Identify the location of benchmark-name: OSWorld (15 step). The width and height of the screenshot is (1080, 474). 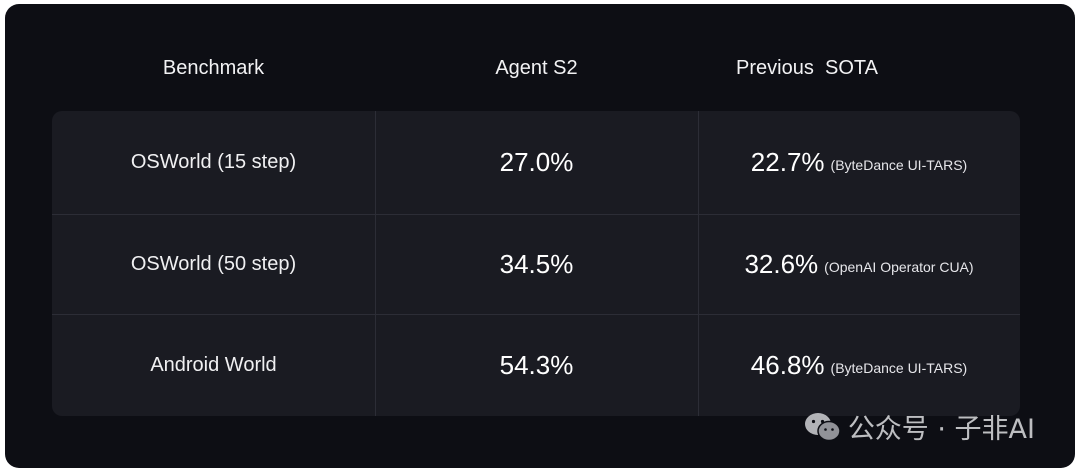
(213, 162).